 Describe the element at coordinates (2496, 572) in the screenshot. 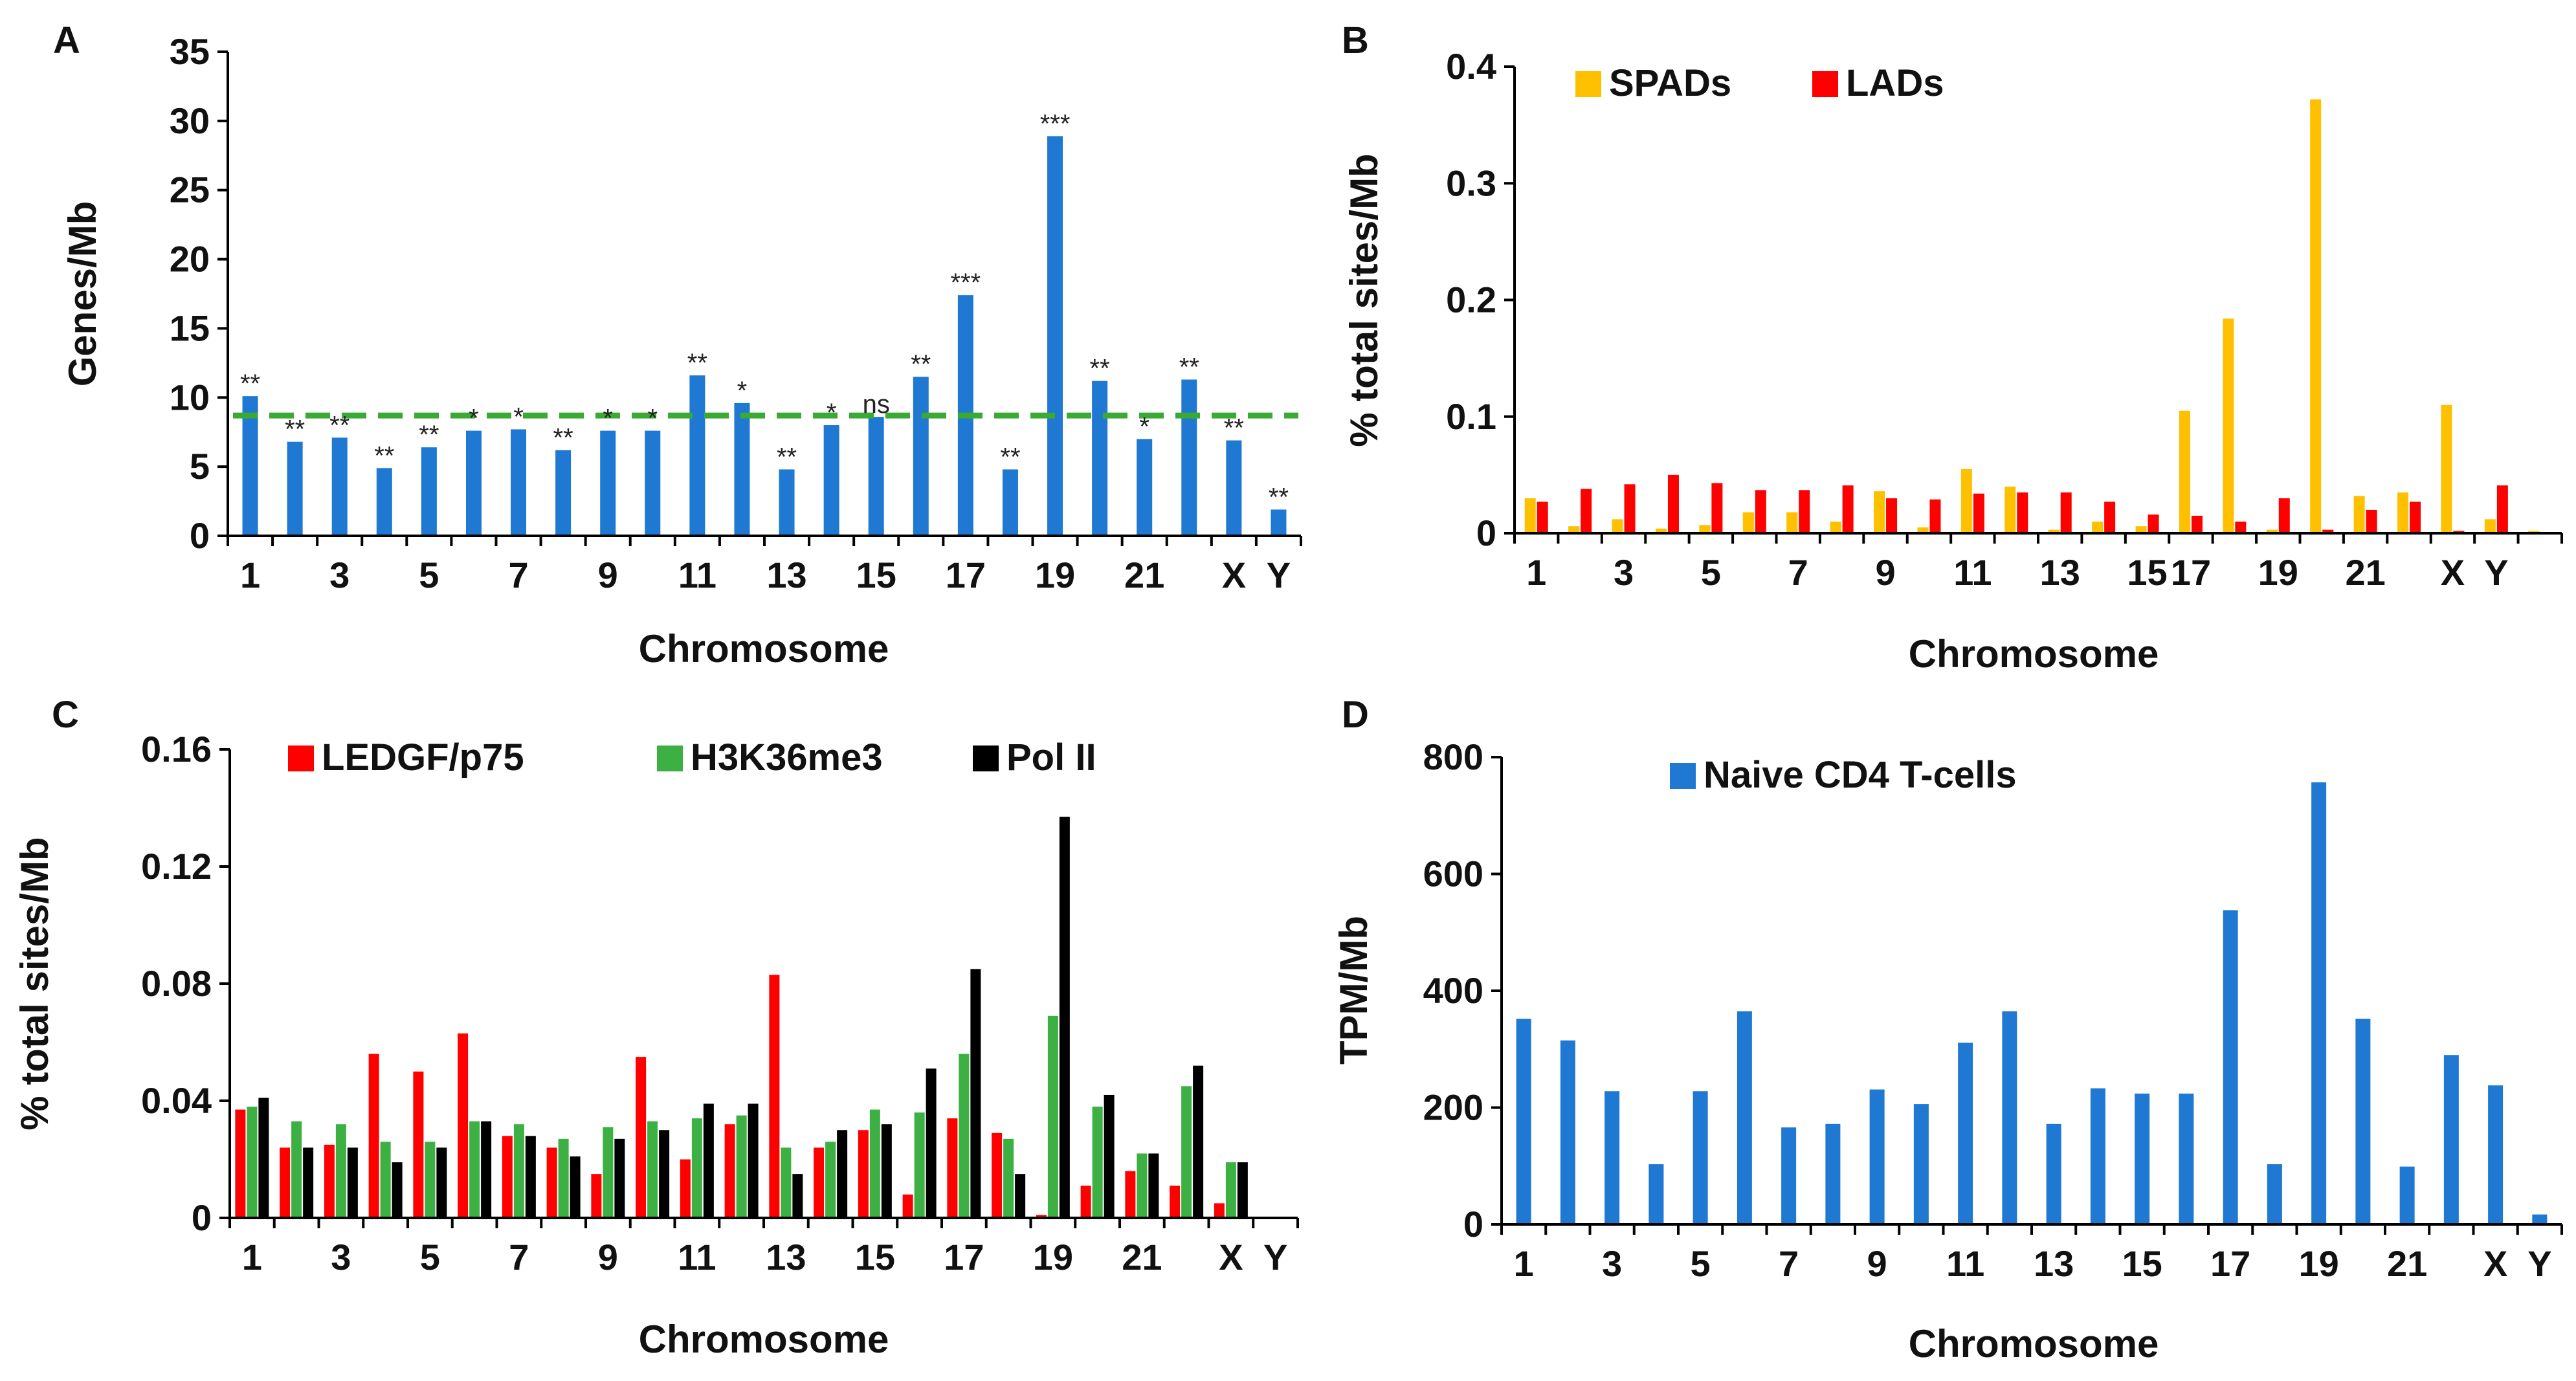

I see `x-tick-label: Y` at that location.